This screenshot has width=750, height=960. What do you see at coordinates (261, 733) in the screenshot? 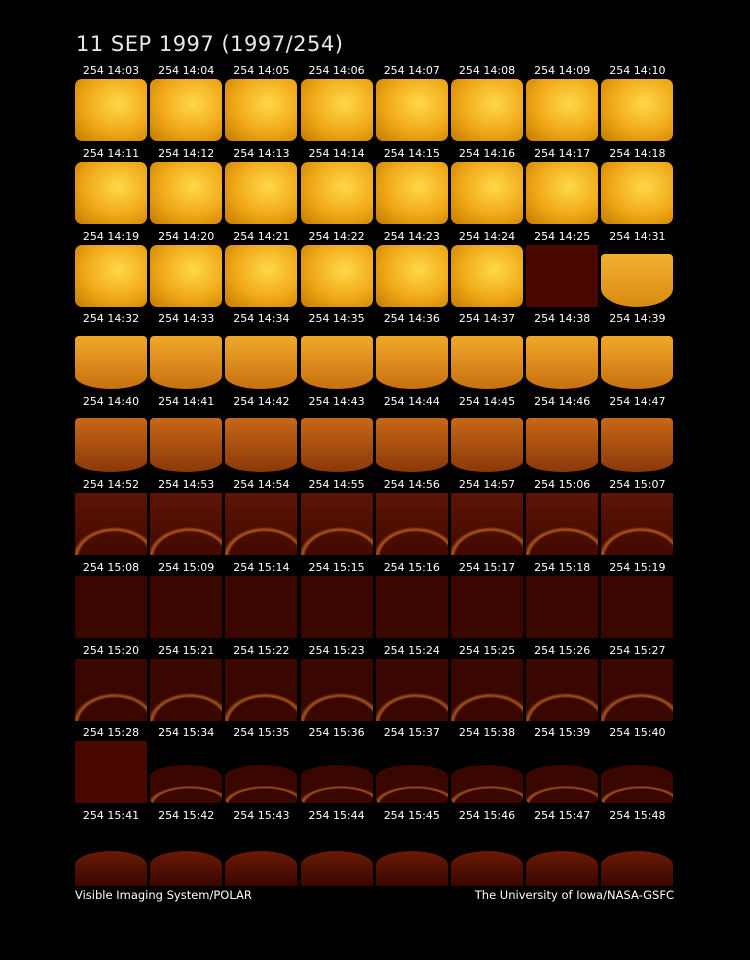
I see `frame-time-label: 254 15:35` at bounding box center [261, 733].